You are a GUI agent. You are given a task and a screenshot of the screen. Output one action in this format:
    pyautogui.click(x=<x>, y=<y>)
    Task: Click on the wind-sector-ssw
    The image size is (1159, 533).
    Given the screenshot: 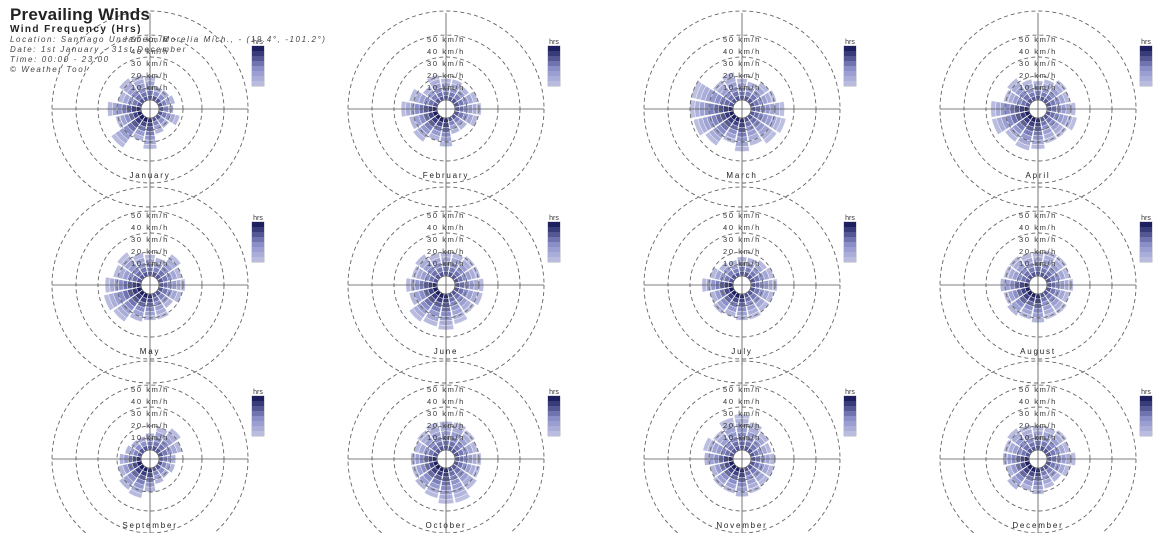 What is the action you would take?
    pyautogui.click(x=136, y=317)
    